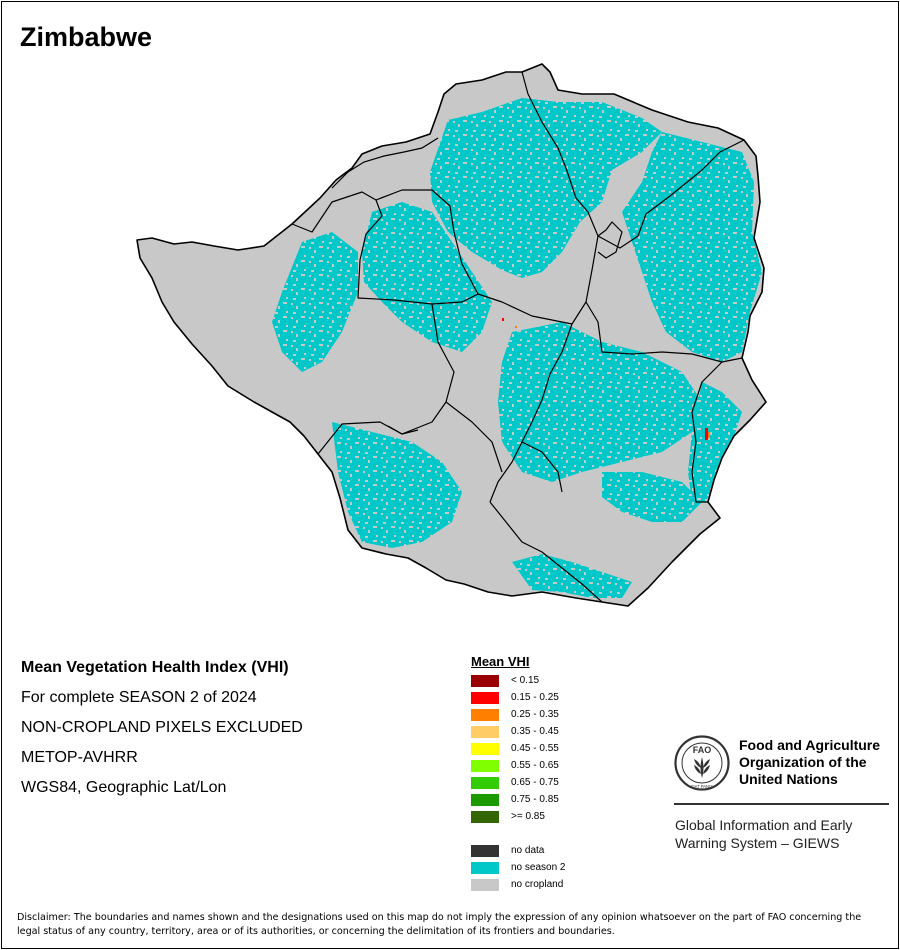 The image size is (900, 950). What do you see at coordinates (788, 779) in the screenshot?
I see `org-name-line: United Nations` at bounding box center [788, 779].